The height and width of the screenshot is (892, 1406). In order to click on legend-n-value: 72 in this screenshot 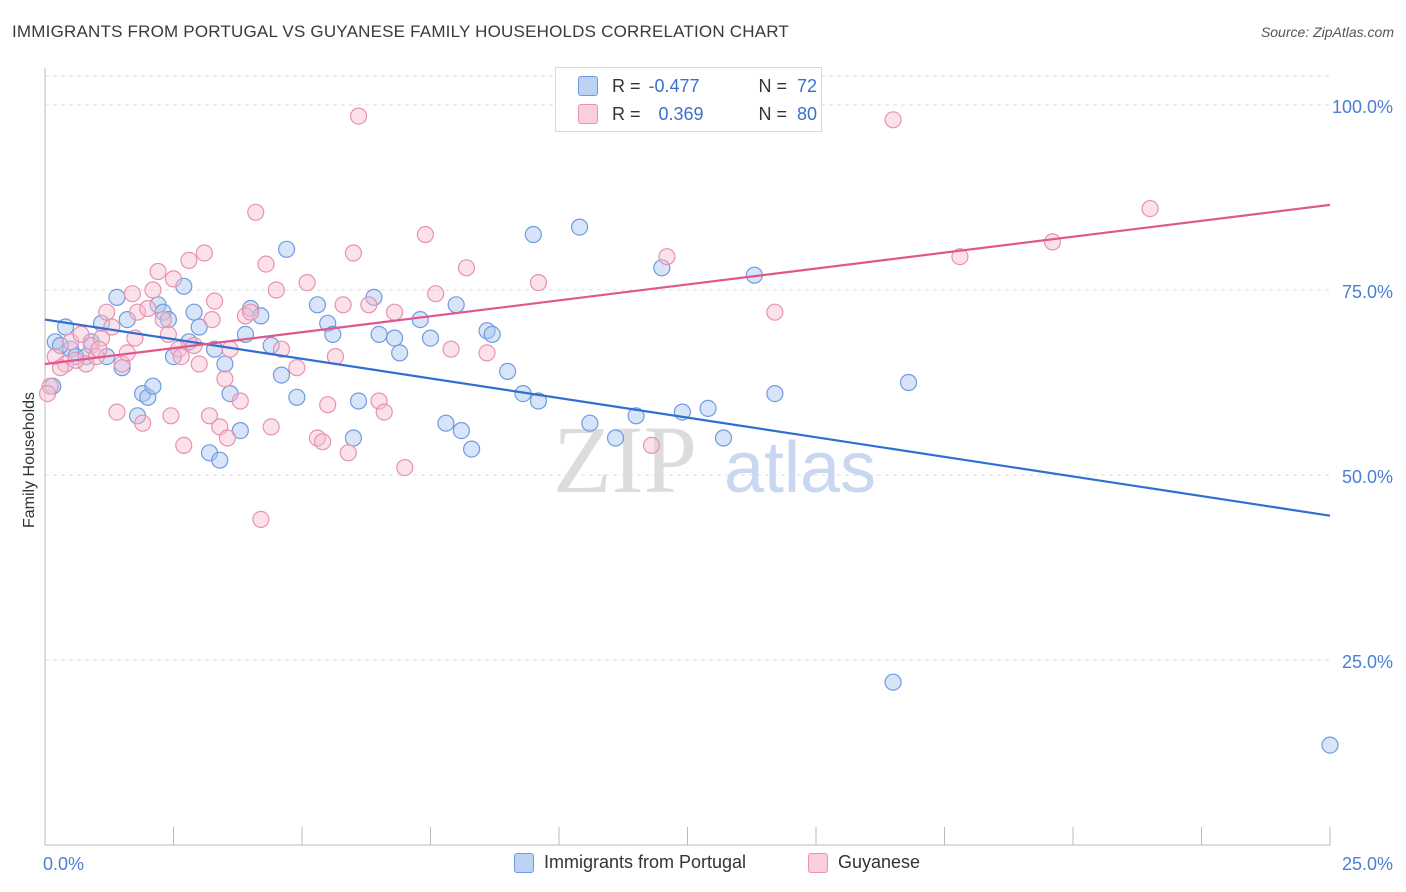, I will do `click(807, 85)`.